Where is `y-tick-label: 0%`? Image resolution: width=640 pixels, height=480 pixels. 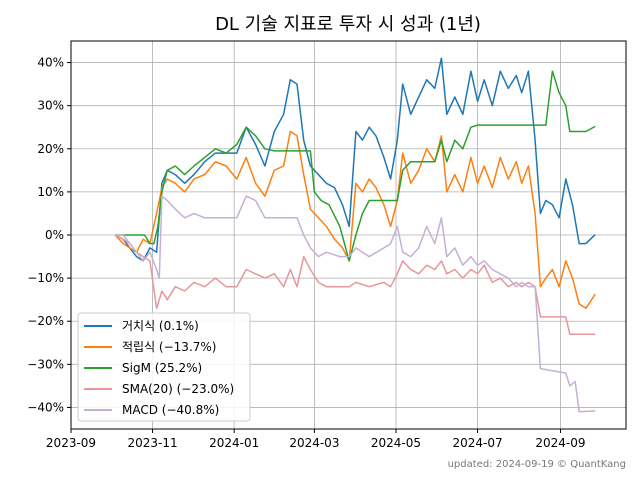 y-tick-label: 0% is located at coordinates (54, 235).